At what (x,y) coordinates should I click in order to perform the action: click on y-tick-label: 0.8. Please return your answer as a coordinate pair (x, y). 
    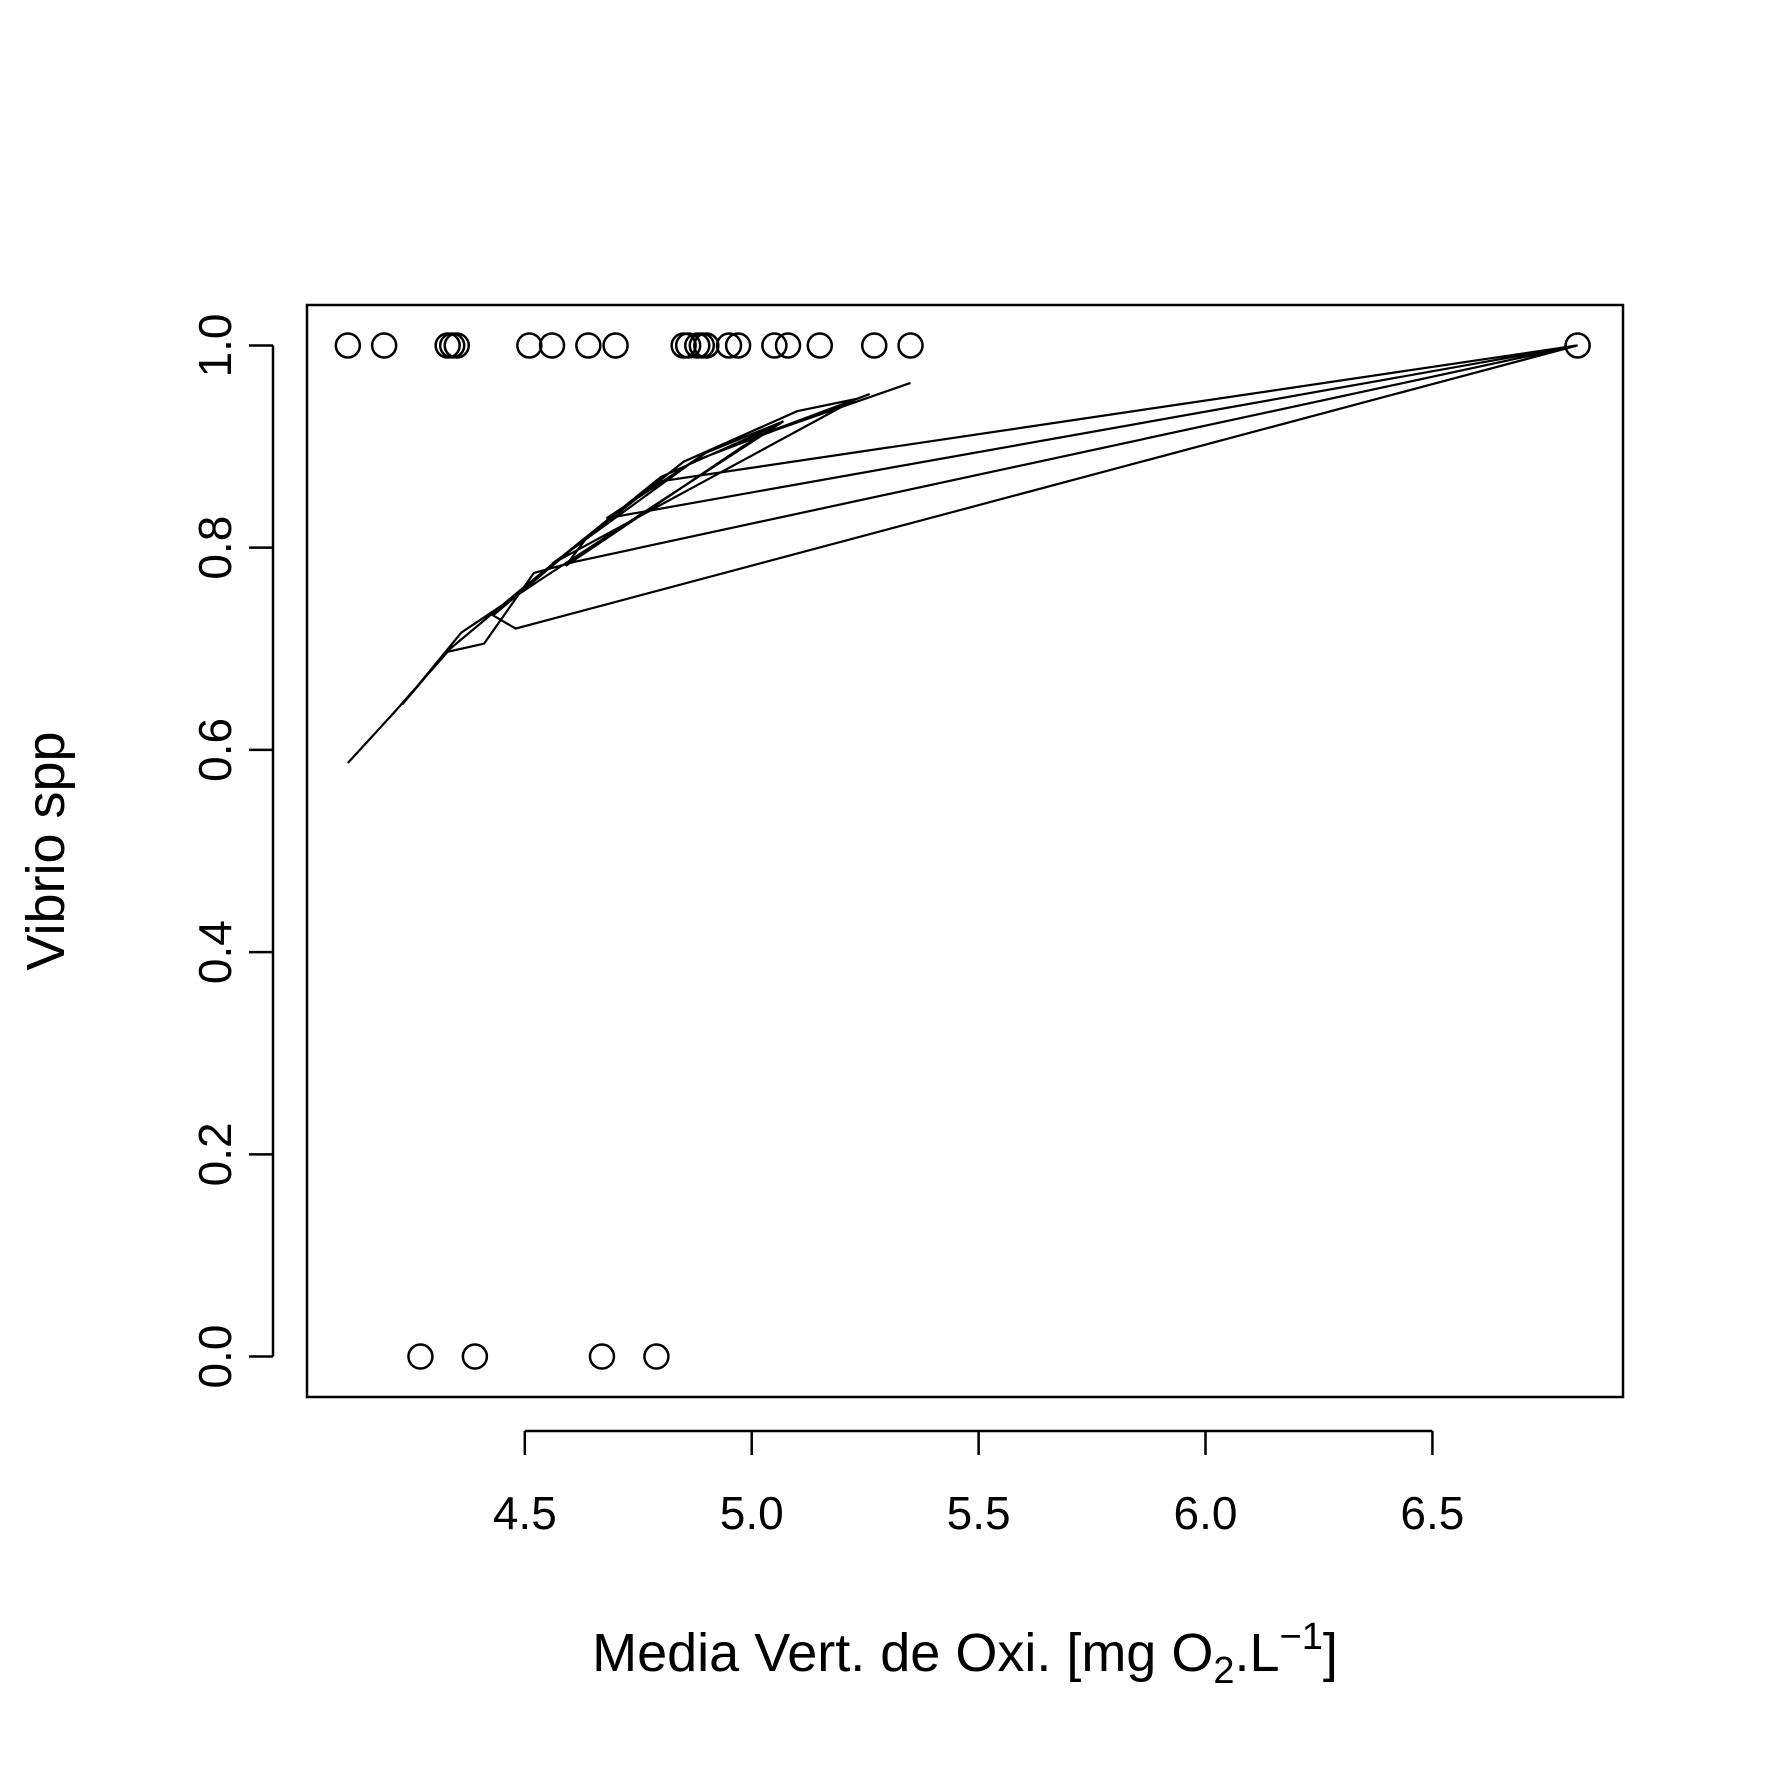
    Looking at the image, I should click on (215, 548).